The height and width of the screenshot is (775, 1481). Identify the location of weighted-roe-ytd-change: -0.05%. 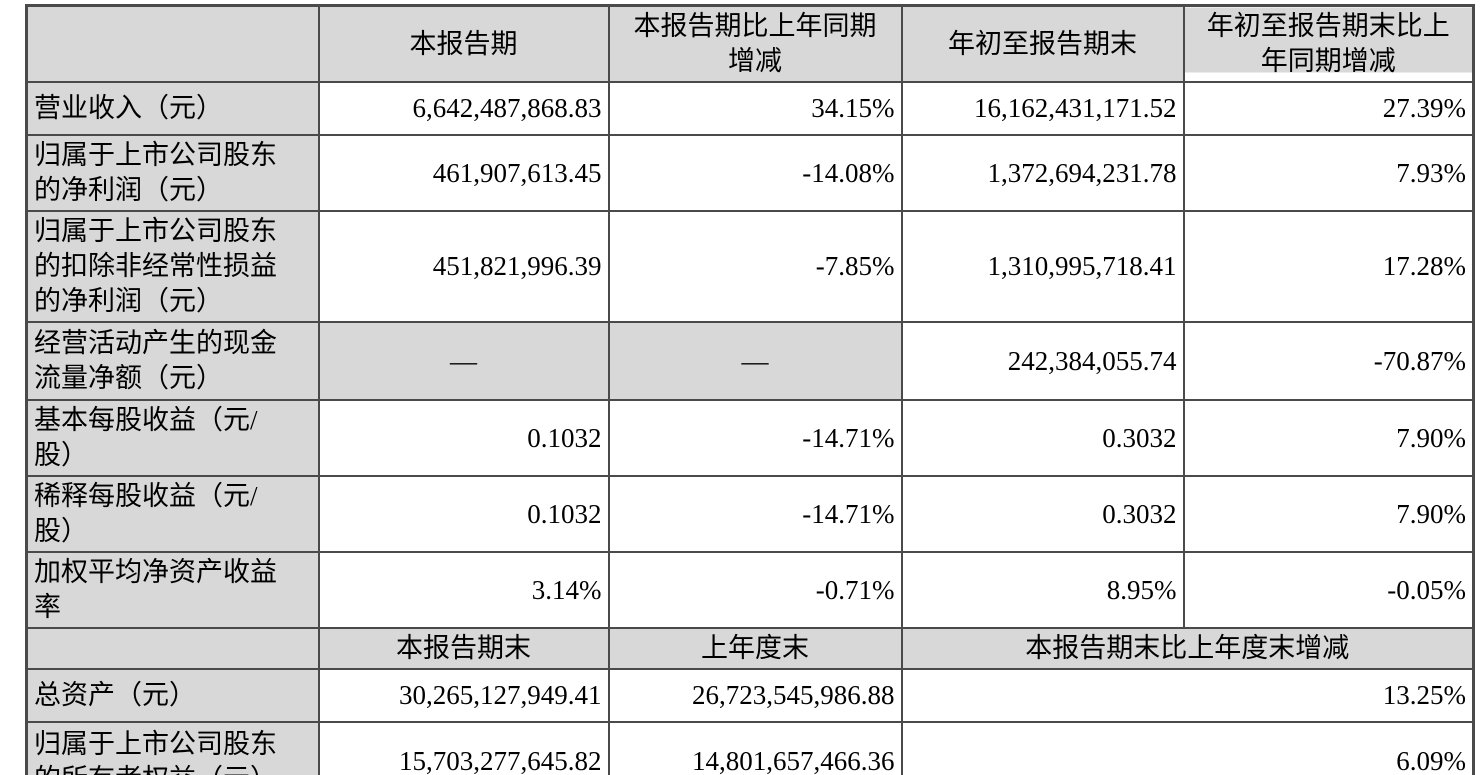
(1328, 590).